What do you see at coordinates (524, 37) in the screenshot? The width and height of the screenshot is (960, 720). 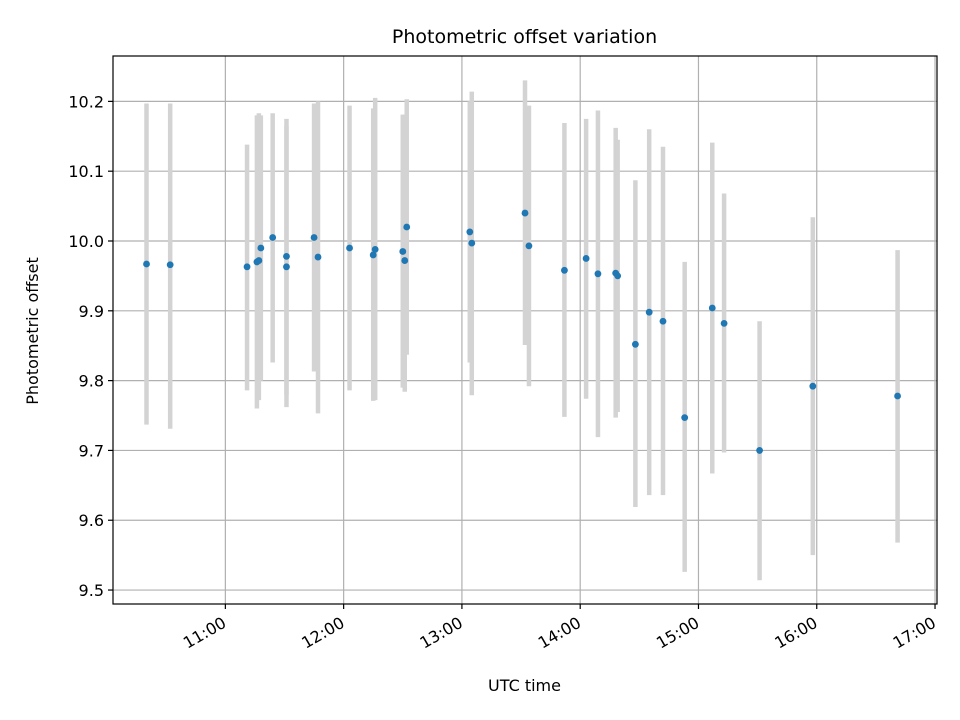 I see `chart-title: Photometric offset variation` at bounding box center [524, 37].